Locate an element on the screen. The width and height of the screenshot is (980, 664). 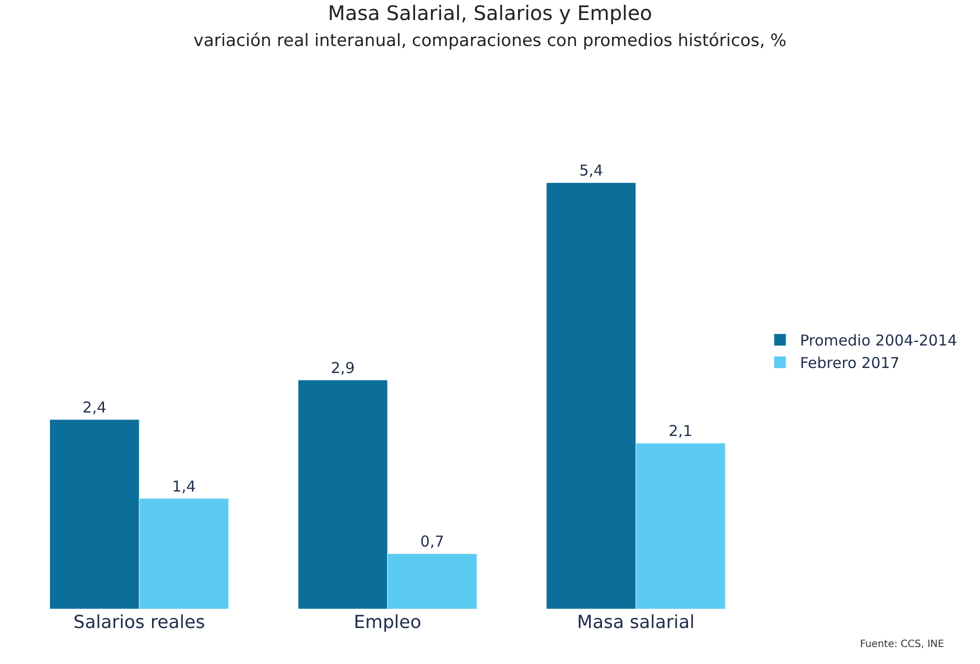
source-note: Fuente: CCS, INE is located at coordinates (902, 644).